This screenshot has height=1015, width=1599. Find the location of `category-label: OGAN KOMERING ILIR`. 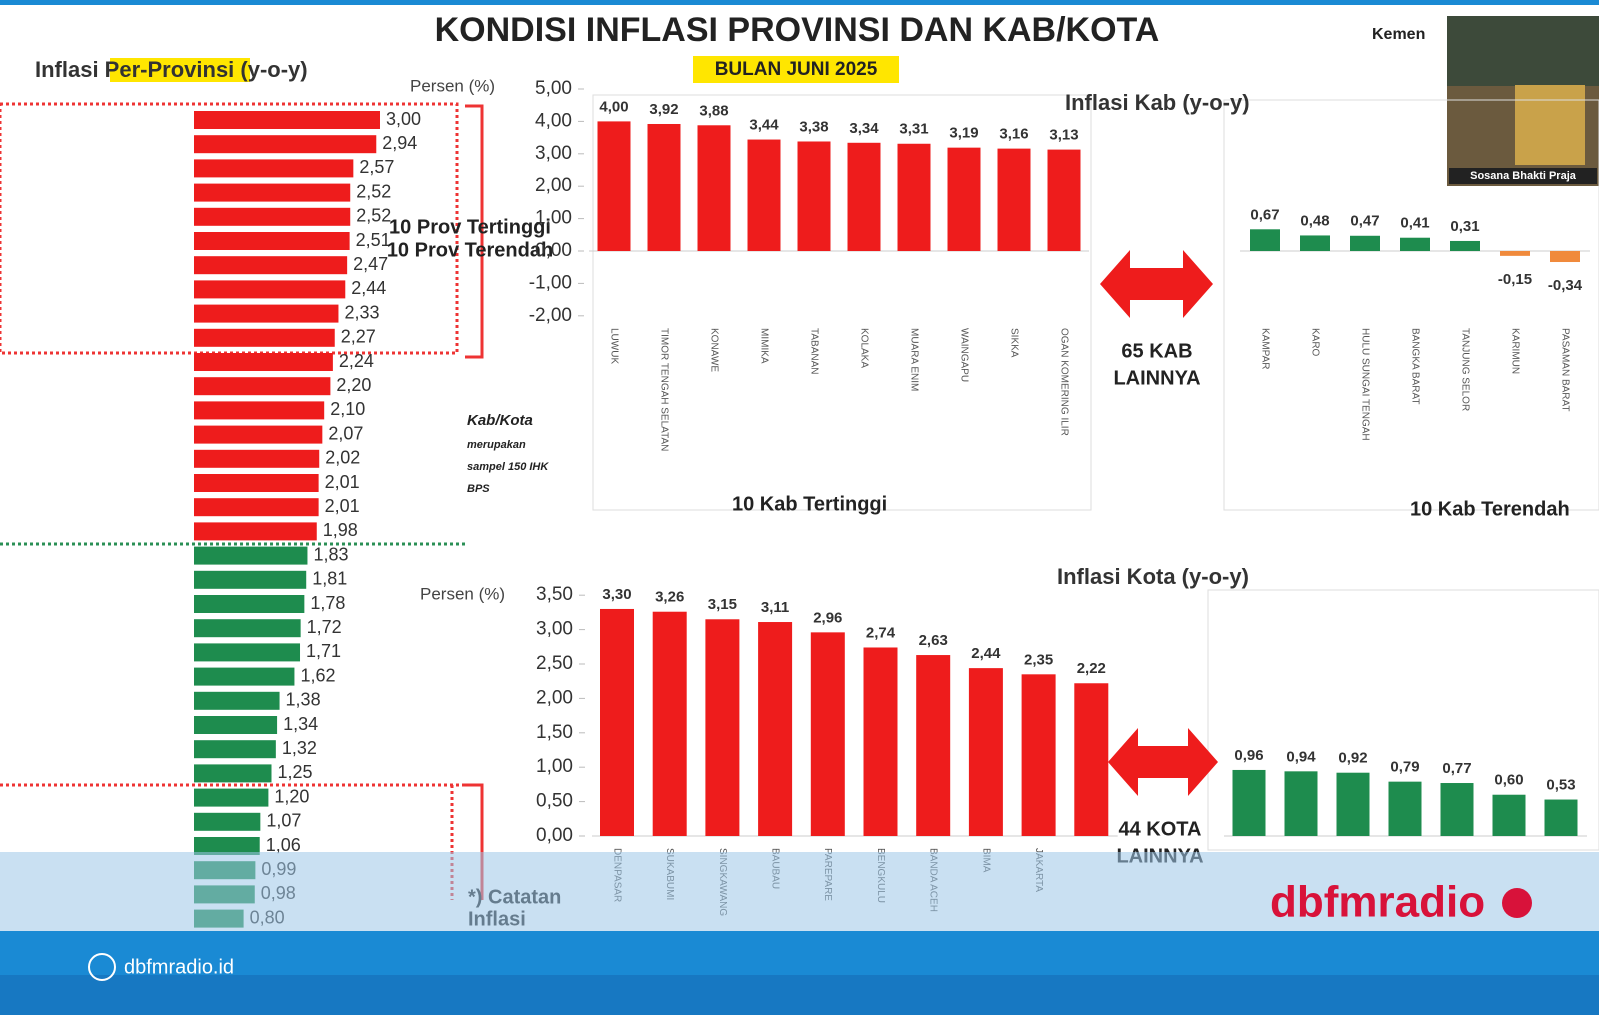

category-label: OGAN KOMERING ILIR is located at coordinates (1063, 382).